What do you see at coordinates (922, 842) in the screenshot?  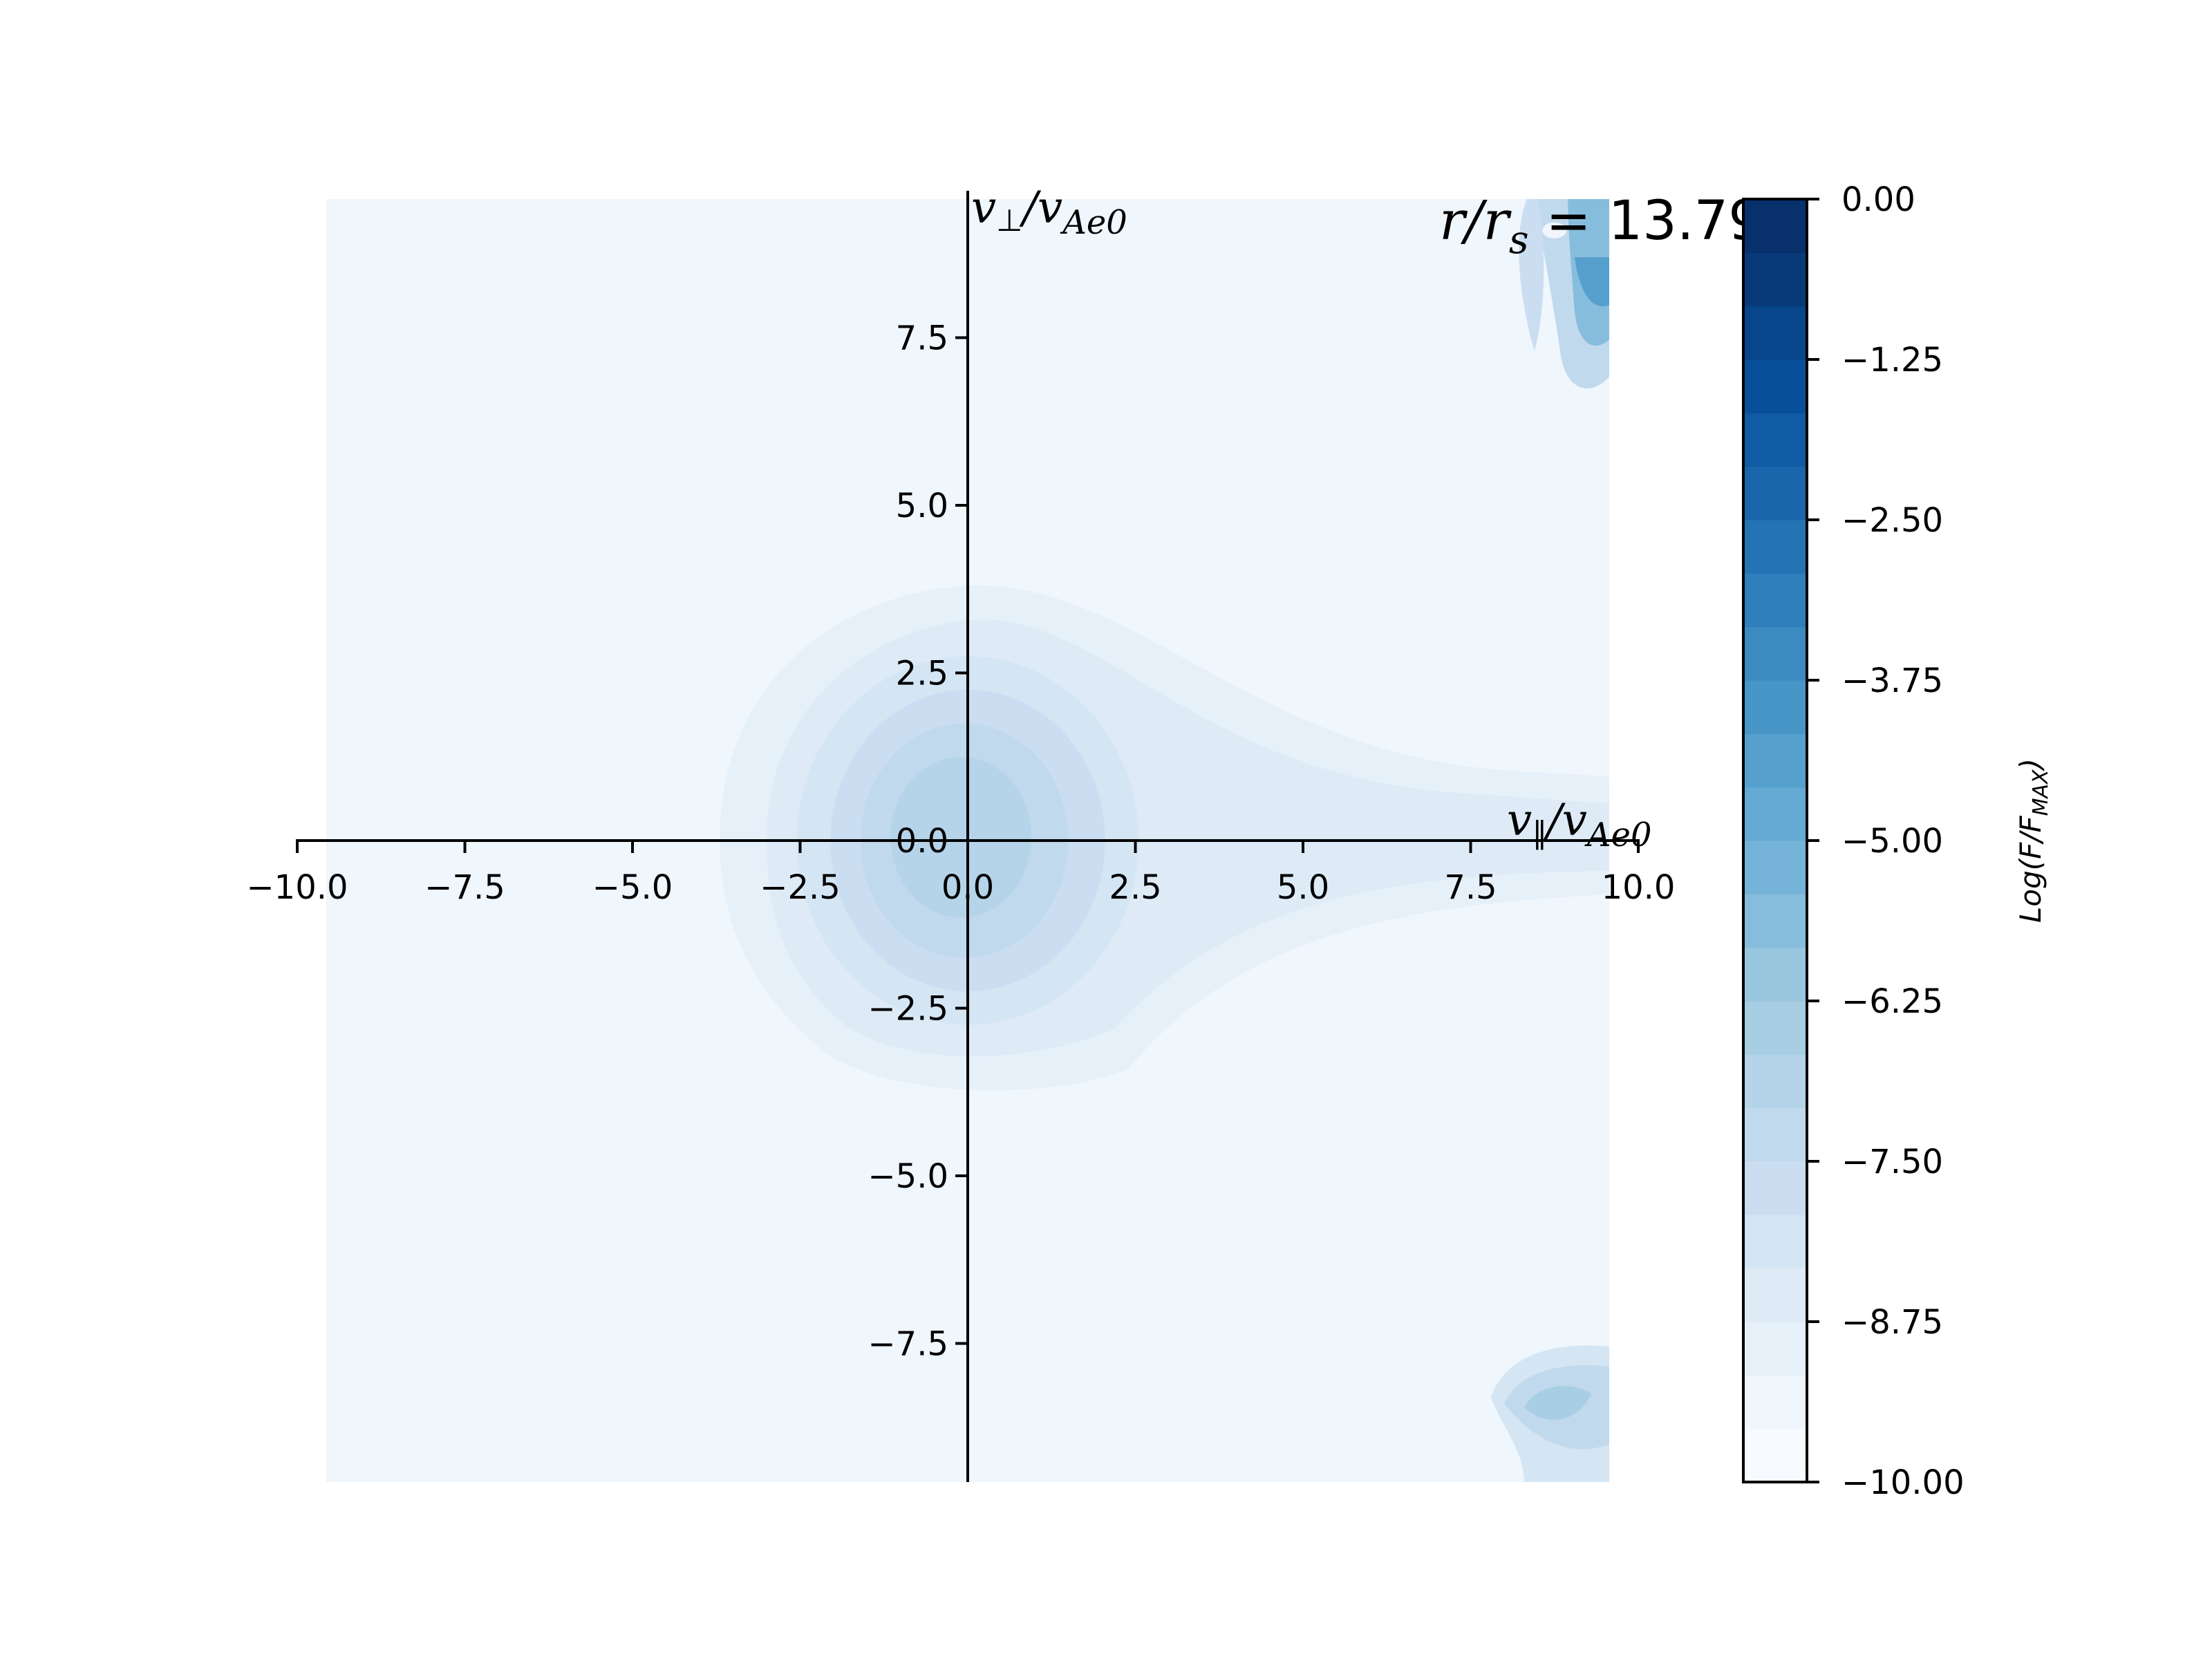 I see `y-tick-label: 0.0` at bounding box center [922, 842].